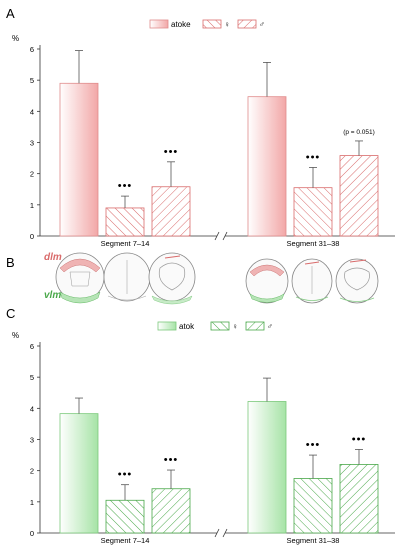 Image resolution: width=405 pixels, height=550 pixels. I want to click on dim-label: dlm, so click(53, 257).